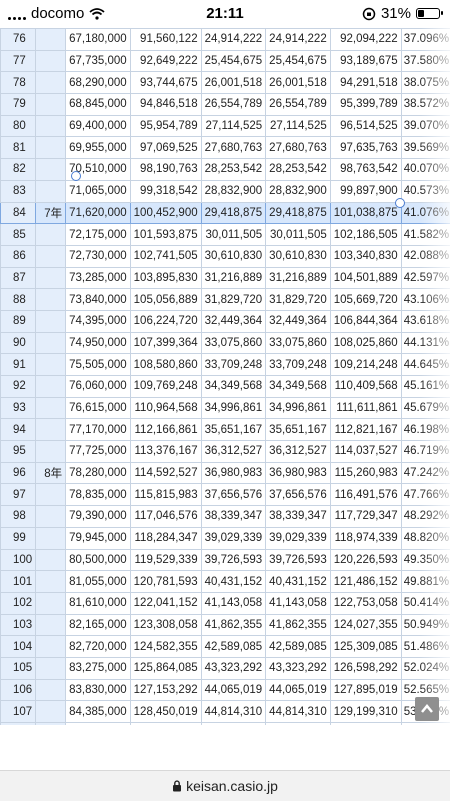 Image resolution: width=450 pixels, height=801 pixels. Describe the element at coordinates (18, 170) in the screenshot. I see `row-number-cell: 82` at that location.